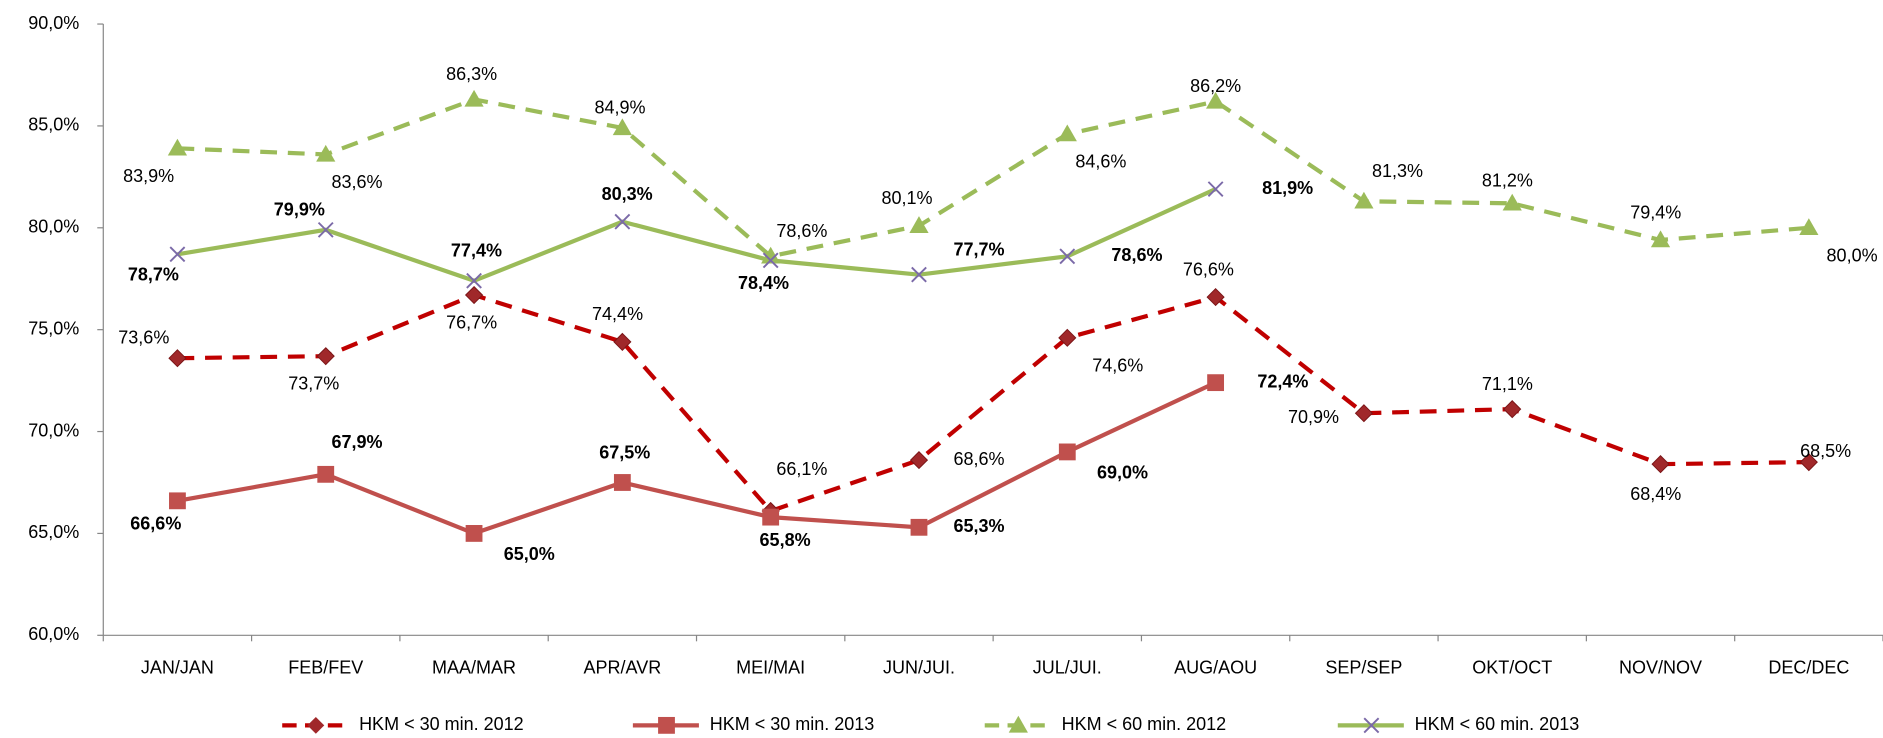  I want to click on data-label: 86,3%, so click(471, 74).